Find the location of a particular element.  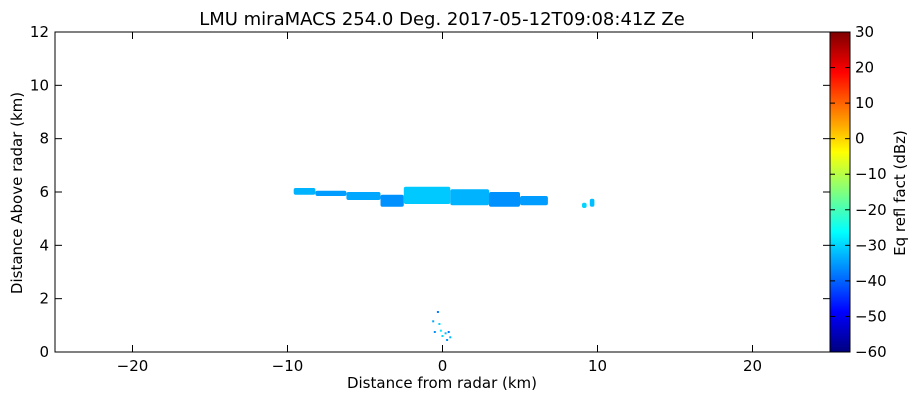

y-tick-label: 6 is located at coordinates (44, 192).